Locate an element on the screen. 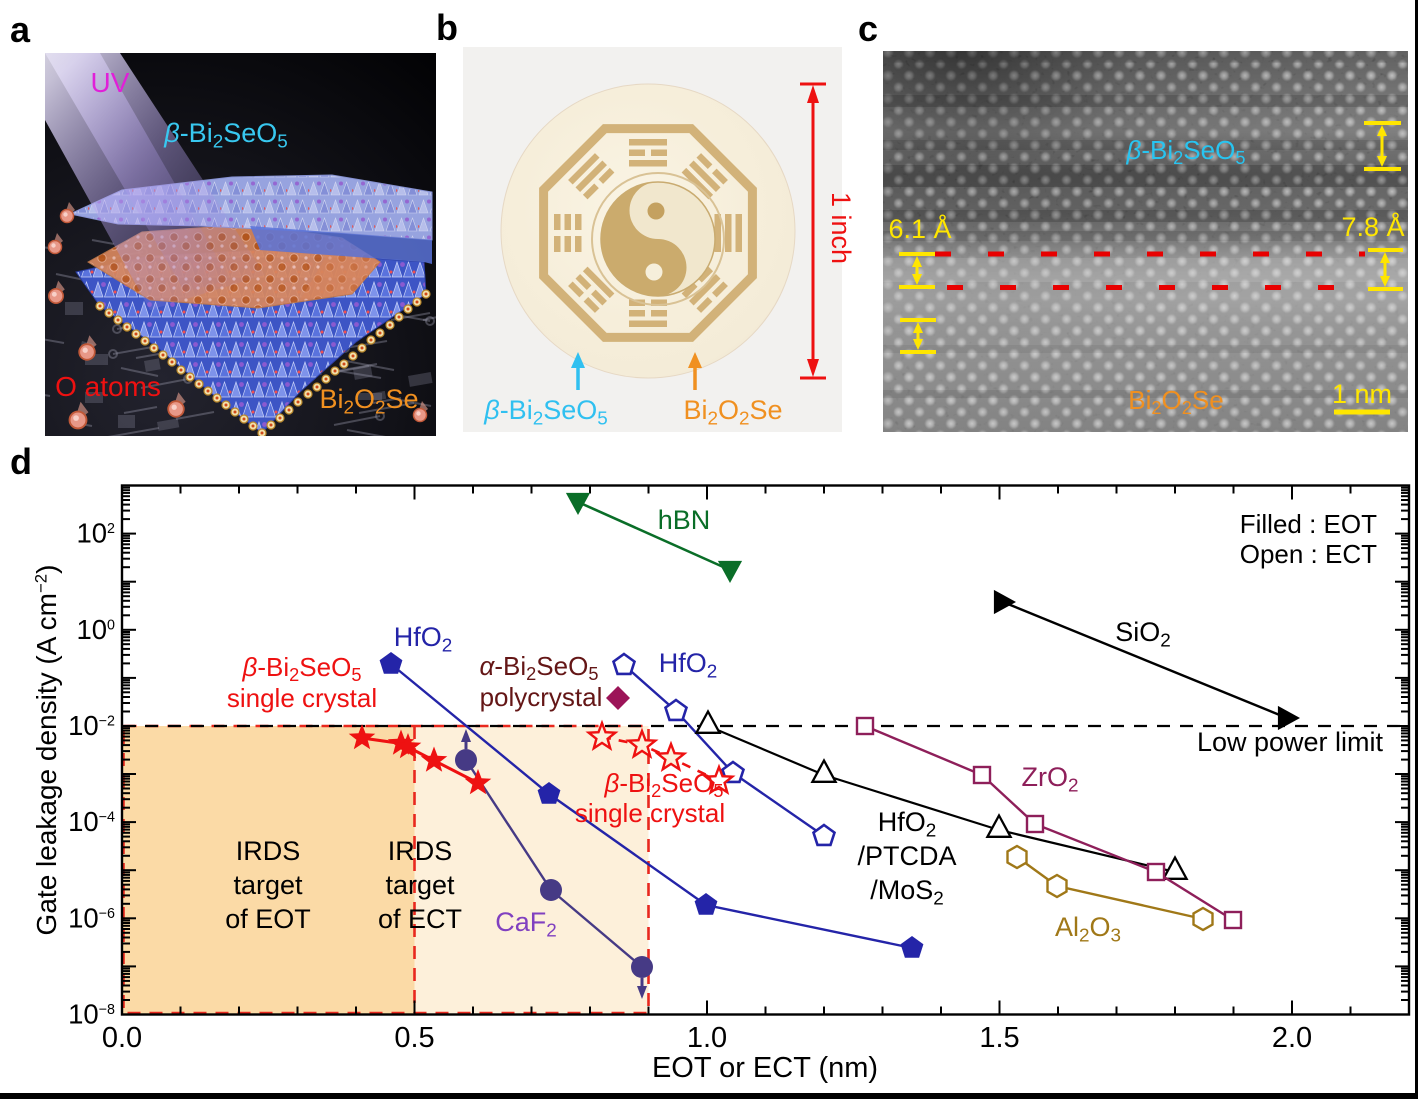 This screenshot has height=1104, width=1418. svg-text: 7.8 Å is located at coordinates (1372, 226).